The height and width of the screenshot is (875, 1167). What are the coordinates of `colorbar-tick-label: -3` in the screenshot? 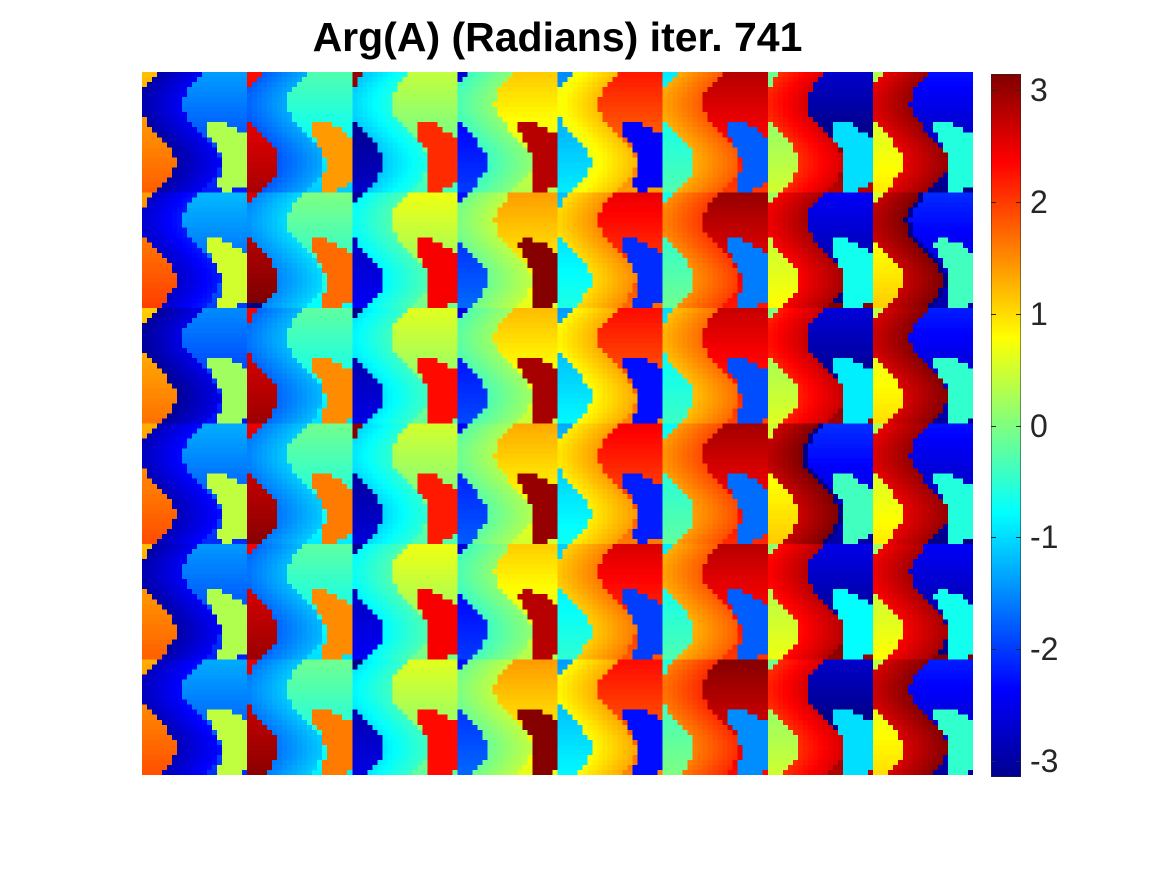 It's located at (1044, 761).